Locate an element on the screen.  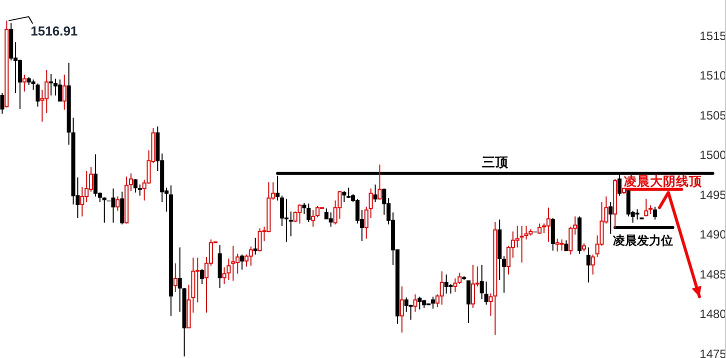
y-tick-label: 1495 is located at coordinates (713, 195).